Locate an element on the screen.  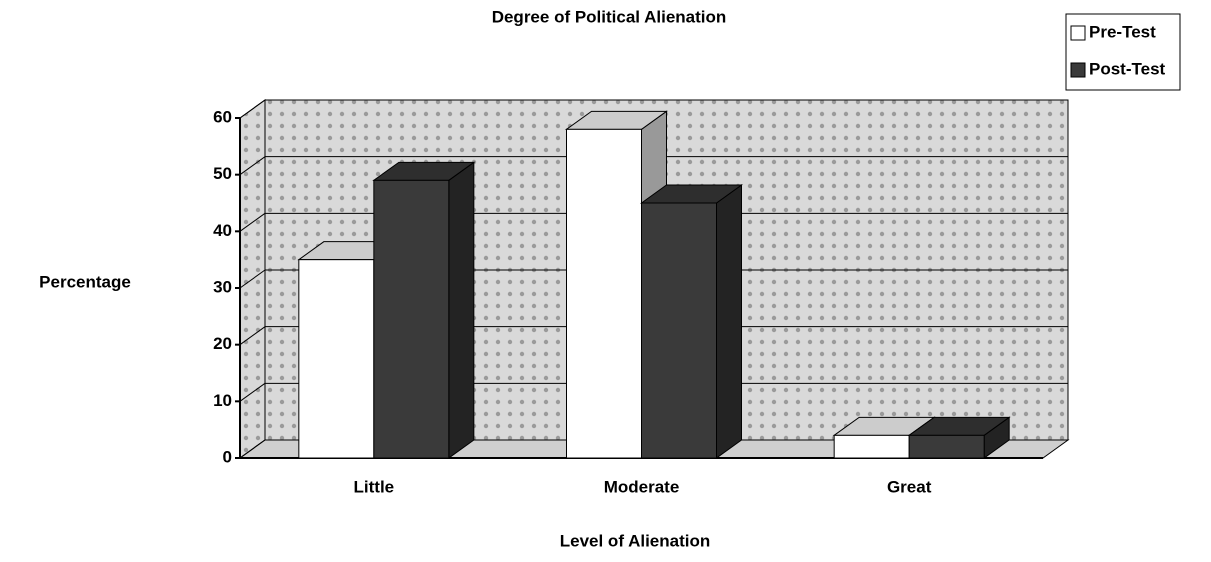
y-tick-label: 30 is located at coordinates (222, 286).